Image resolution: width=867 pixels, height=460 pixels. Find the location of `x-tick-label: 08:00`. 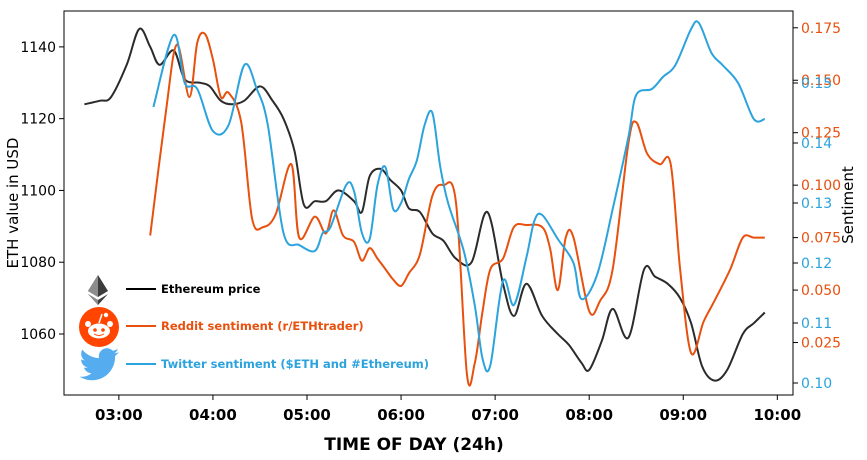

x-tick-label: 08:00 is located at coordinates (589, 415).